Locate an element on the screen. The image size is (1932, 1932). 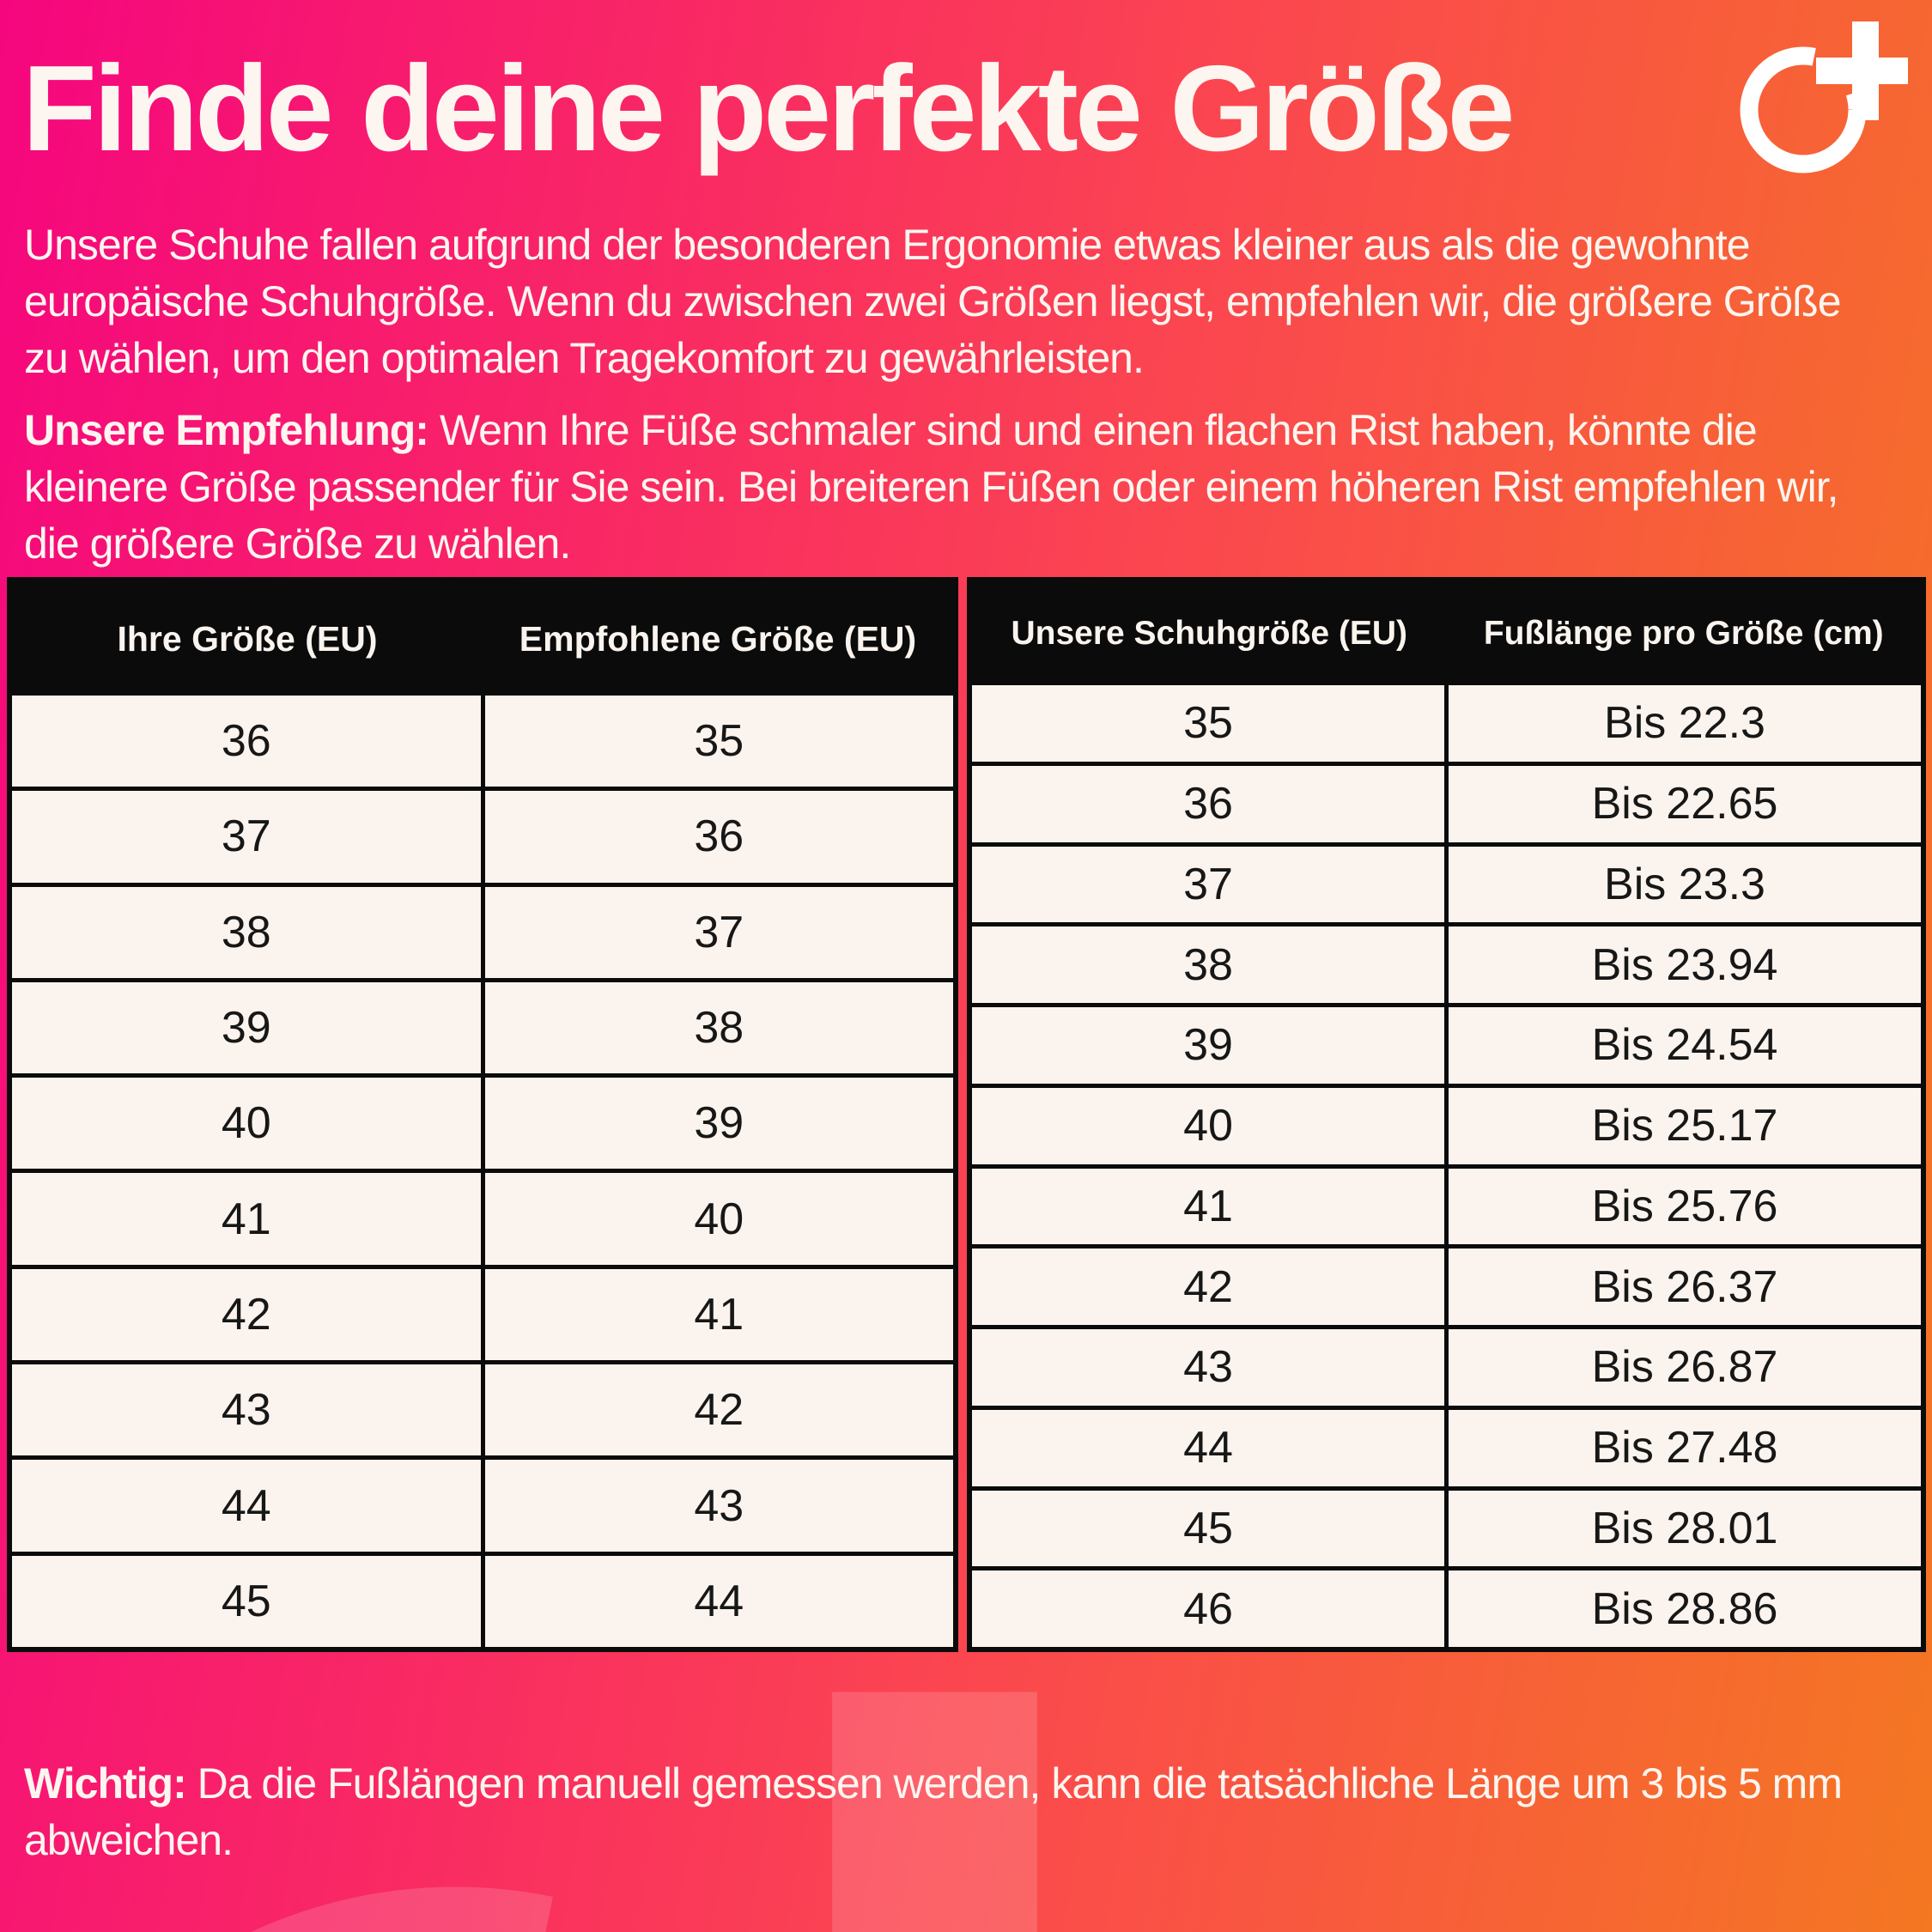
table-cell: Bis 26.37 is located at coordinates (1685, 1287).